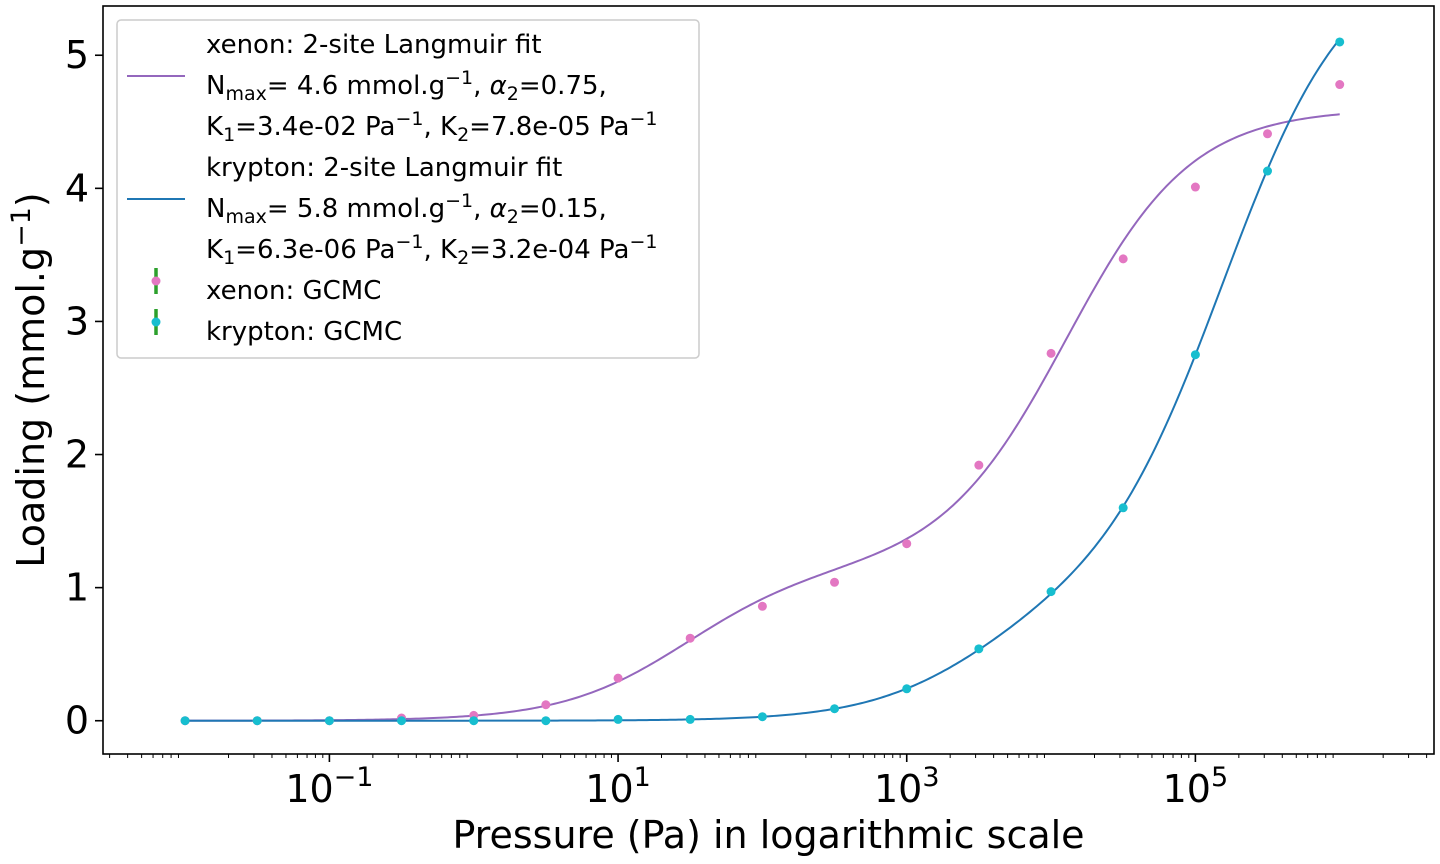 This screenshot has height=864, width=1440. I want to click on legend-label-kr-fit-1: Nmax= 5.8 mmol.g−1, α2=0.15,, so click(406, 209).